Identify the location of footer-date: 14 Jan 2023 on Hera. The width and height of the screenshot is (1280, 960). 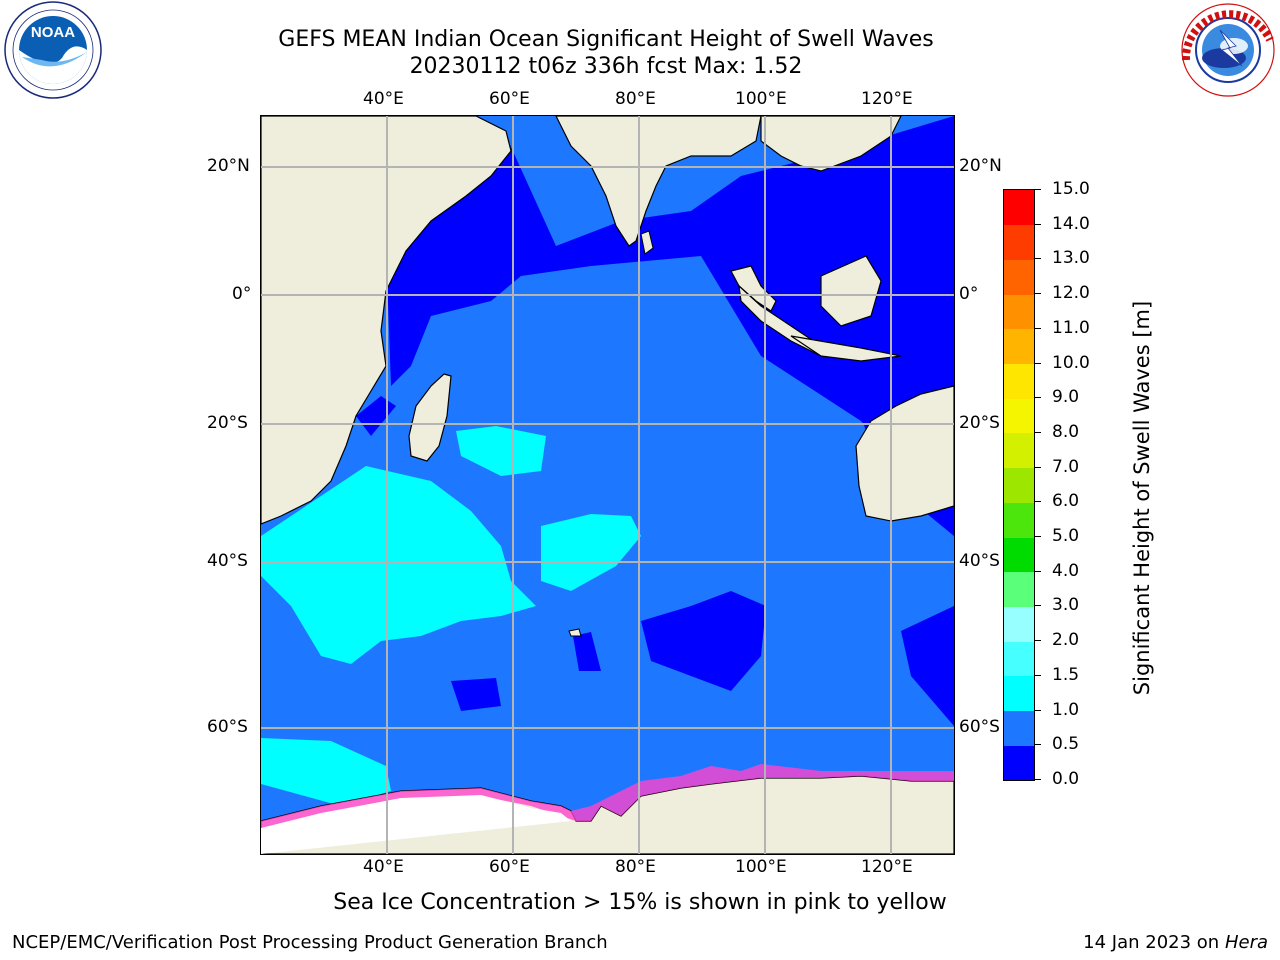
(1175, 942).